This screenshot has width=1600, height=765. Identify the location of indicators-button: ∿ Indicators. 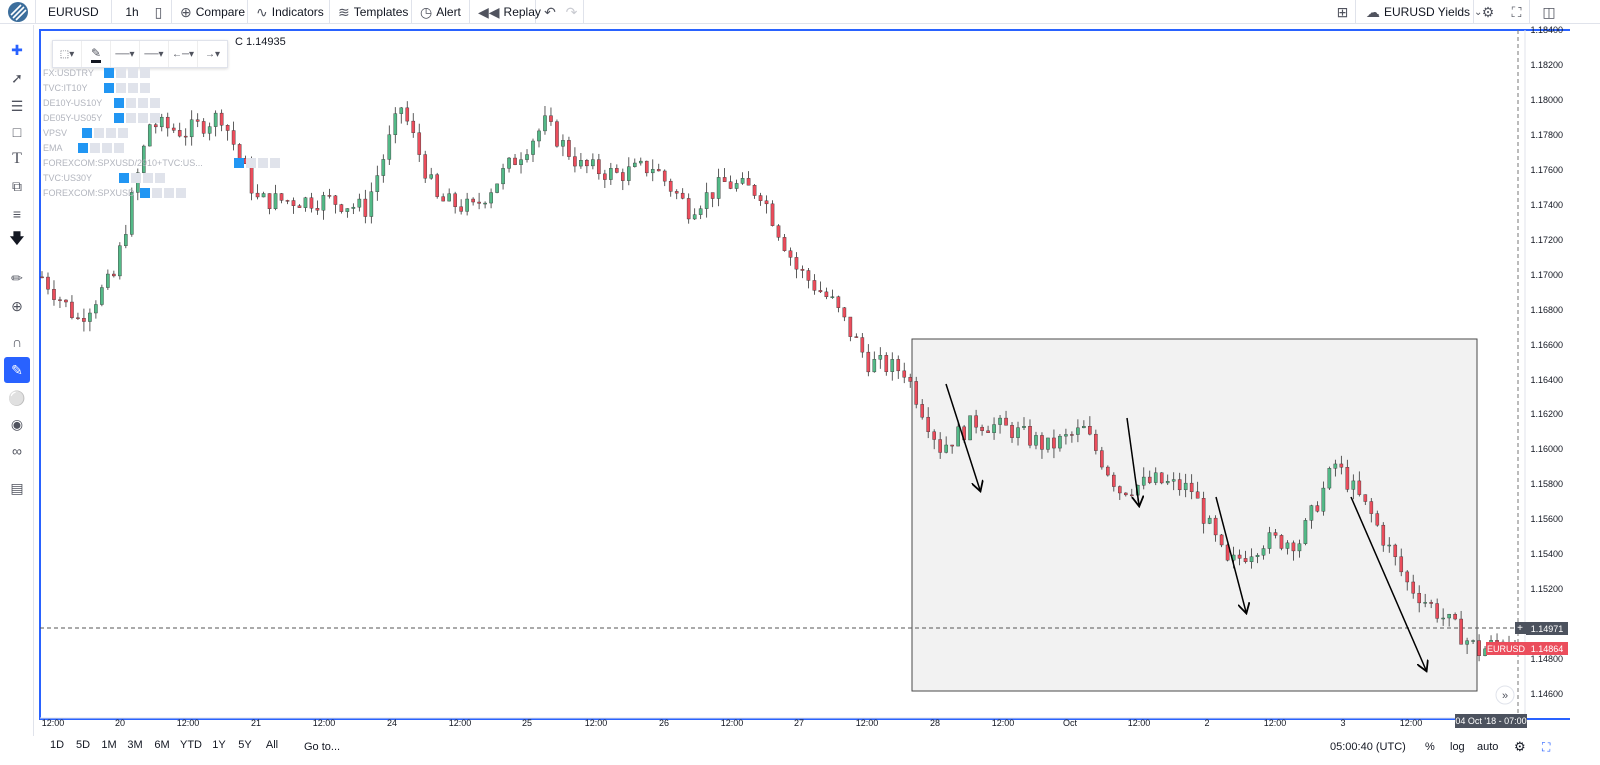
(291, 12).